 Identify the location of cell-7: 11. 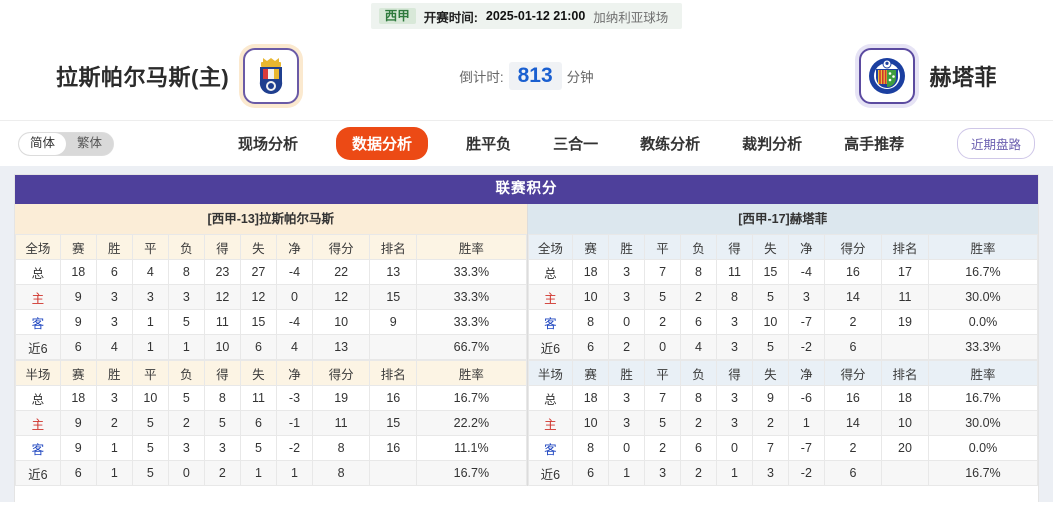
(341, 423).